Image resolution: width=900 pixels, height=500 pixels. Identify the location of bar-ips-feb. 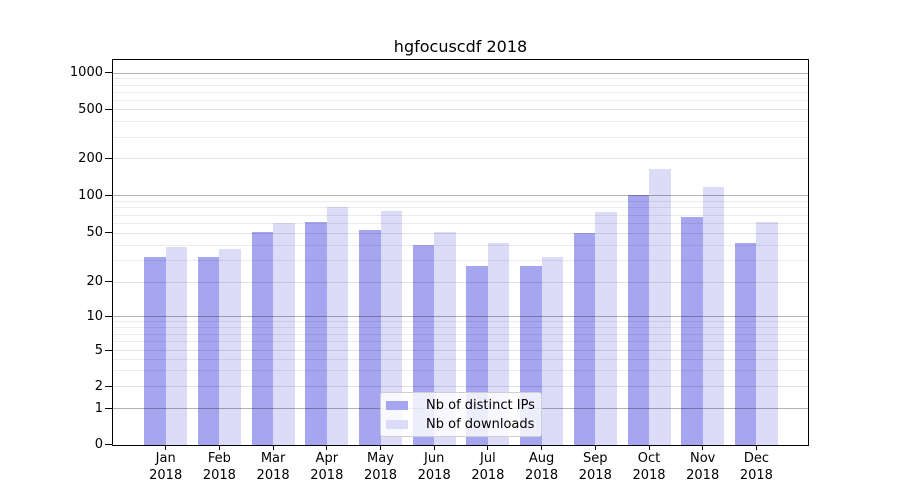
(208, 350).